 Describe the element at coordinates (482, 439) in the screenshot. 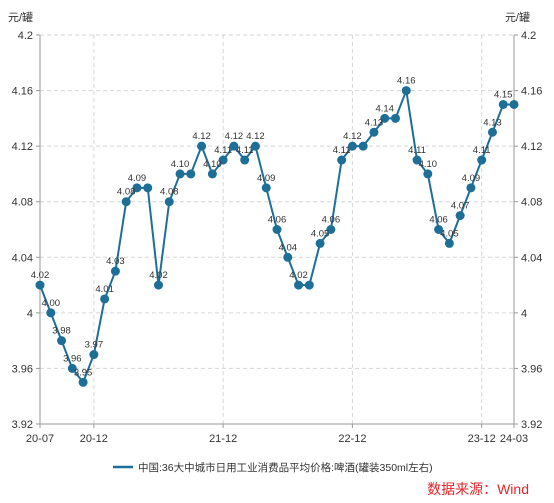

I see `x-tick-label: 23-12` at that location.